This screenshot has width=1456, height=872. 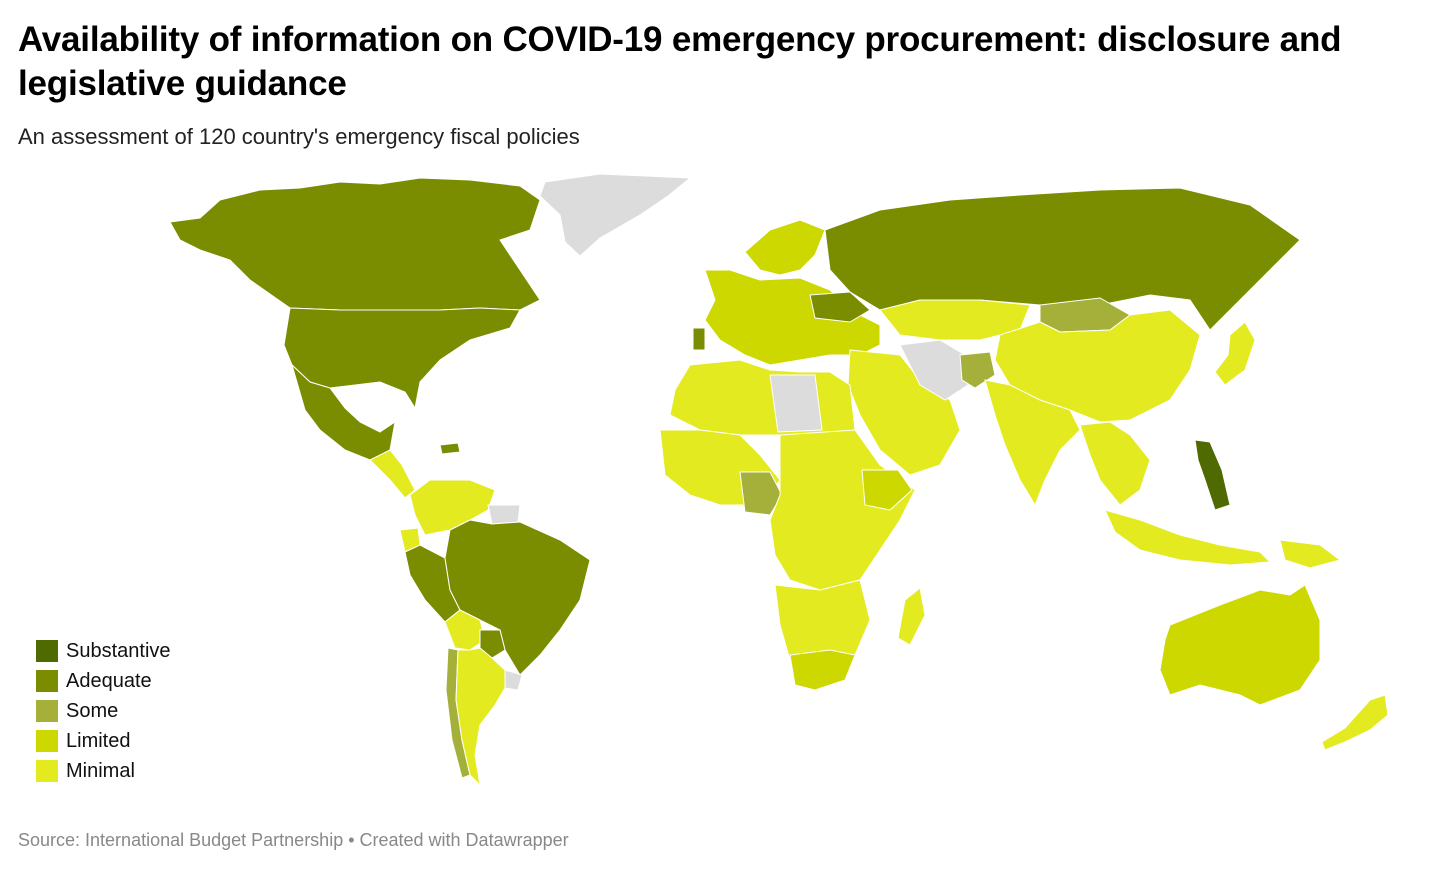 I want to click on legend-item-some: Some, so click(x=103, y=711).